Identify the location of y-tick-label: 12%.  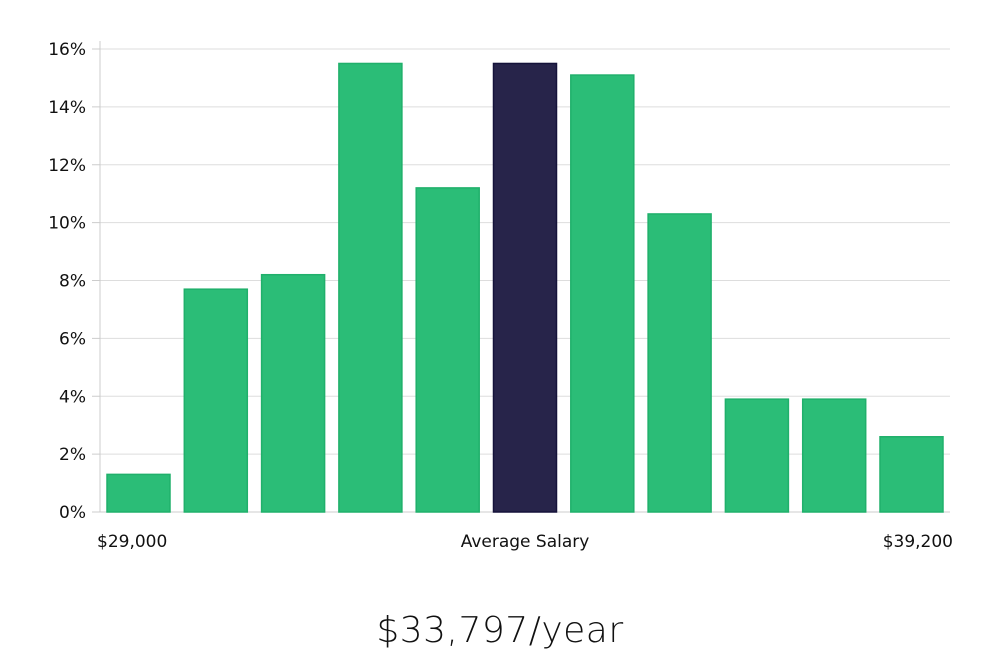
(67, 166).